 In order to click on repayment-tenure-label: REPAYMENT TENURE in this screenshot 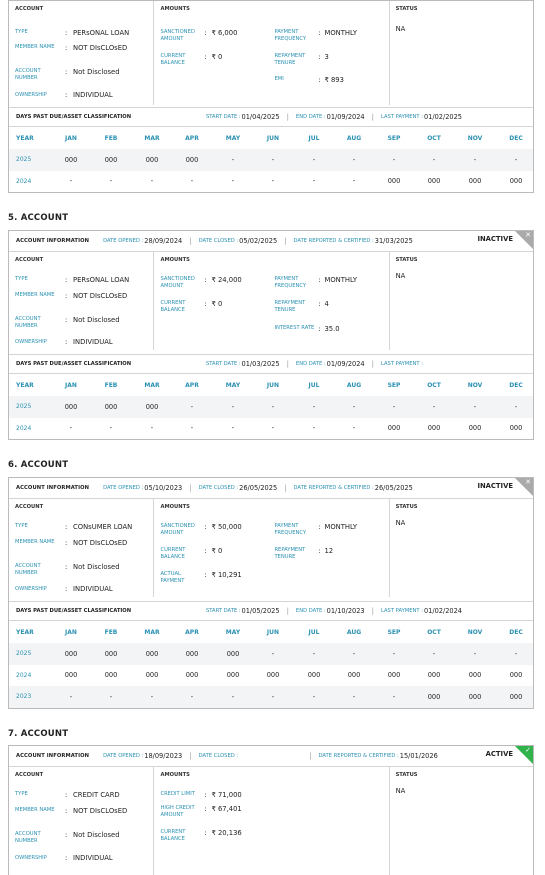, I will do `click(290, 553)`.